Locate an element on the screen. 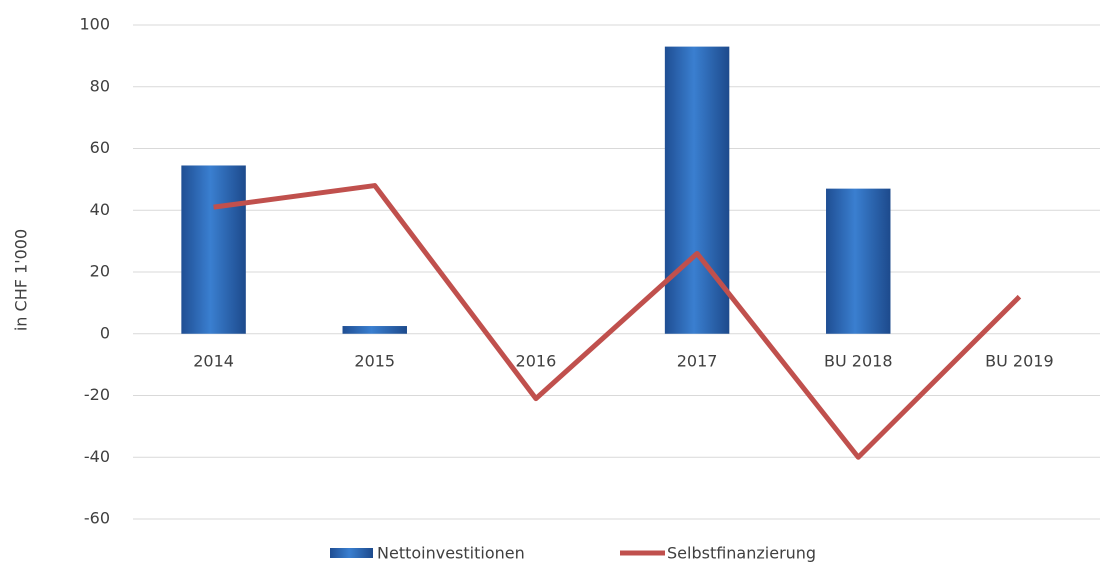 The width and height of the screenshot is (1105, 565). y-tick-label: 0 is located at coordinates (105, 332).